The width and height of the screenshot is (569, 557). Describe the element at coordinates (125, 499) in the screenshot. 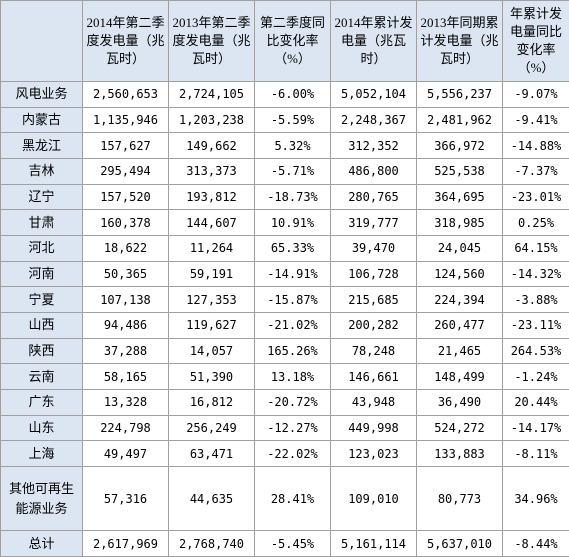

I see `cell: 57,316` at that location.